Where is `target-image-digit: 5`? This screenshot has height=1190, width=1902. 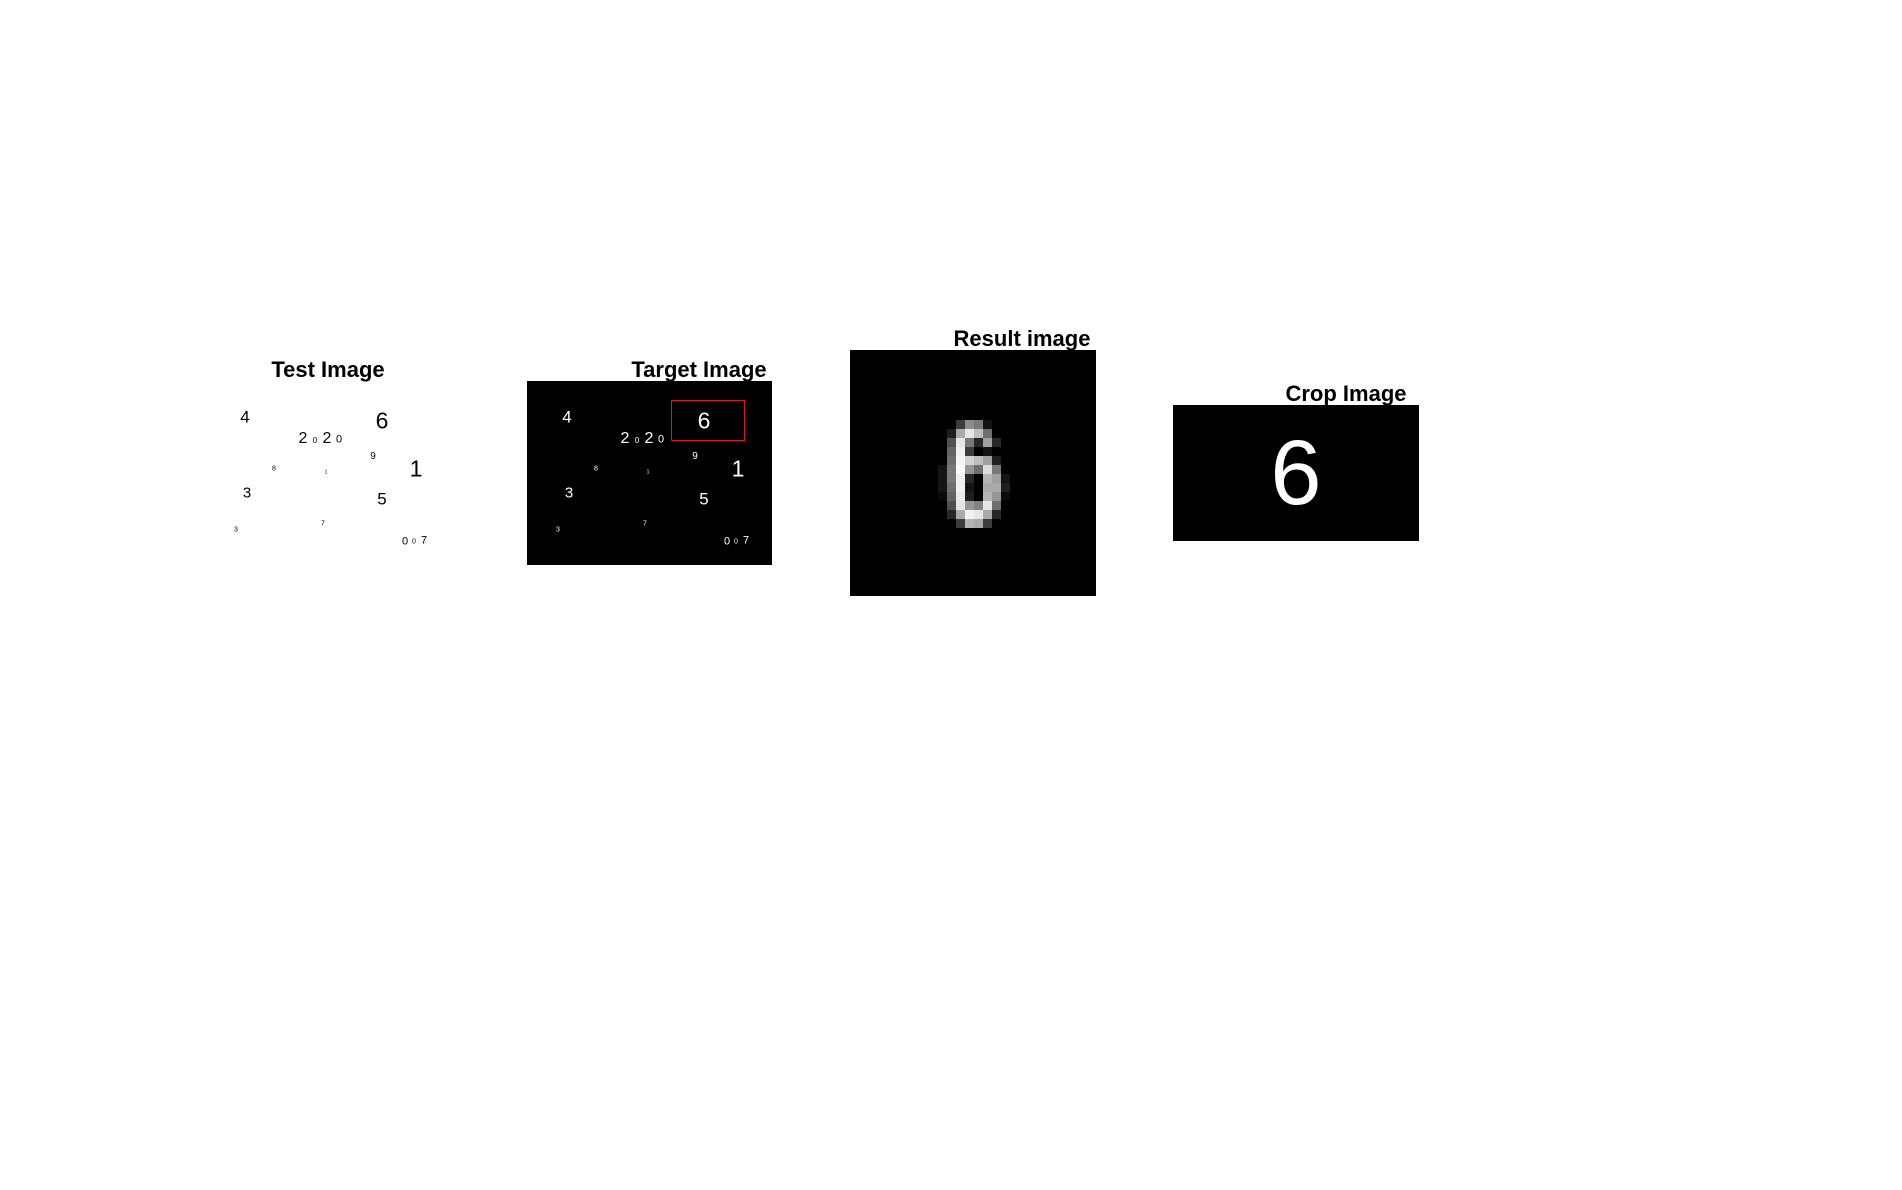 target-image-digit: 5 is located at coordinates (704, 499).